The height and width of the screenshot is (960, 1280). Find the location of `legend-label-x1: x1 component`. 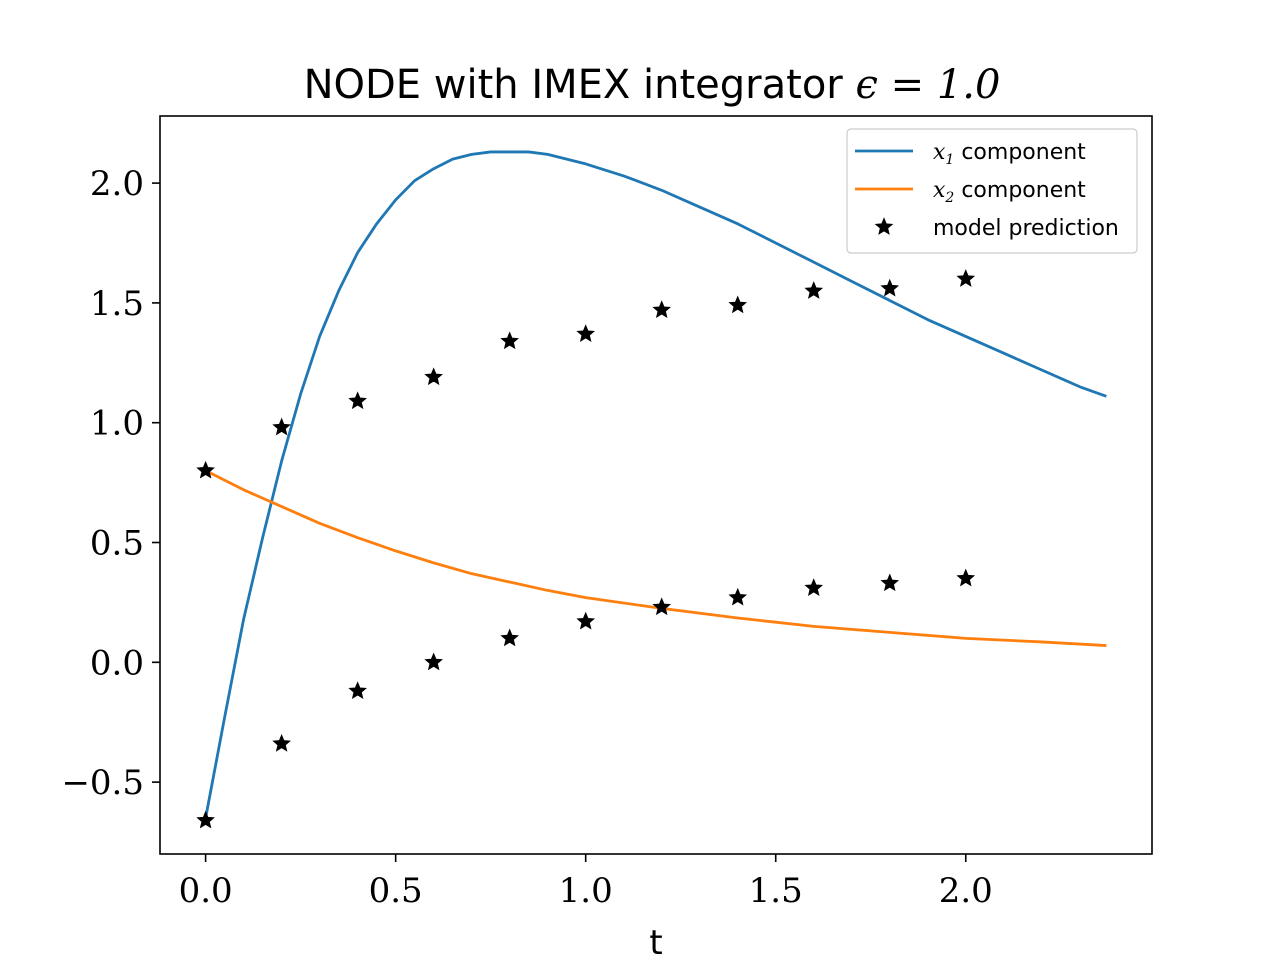

legend-label-x1: x1 component is located at coordinates (1009, 154).